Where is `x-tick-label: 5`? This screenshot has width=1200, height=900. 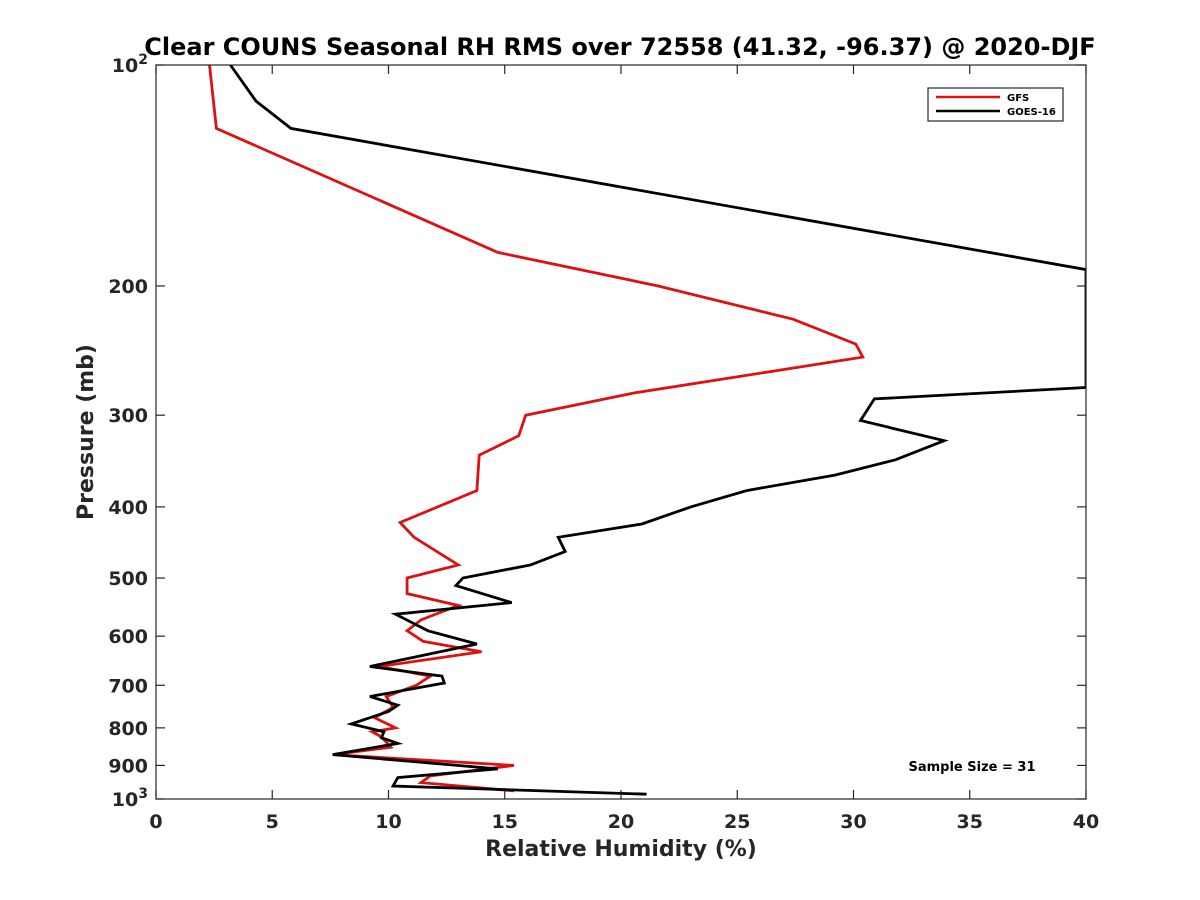
x-tick-label: 5 is located at coordinates (272, 822).